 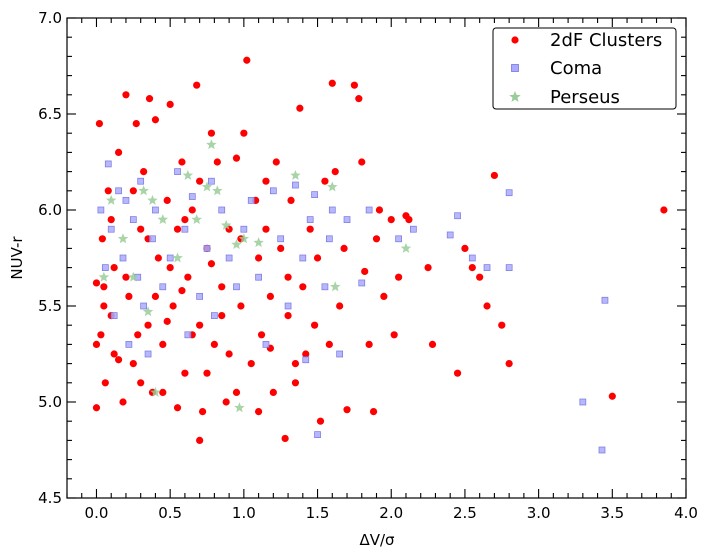 What do you see at coordinates (612, 513) in the screenshot?
I see `x-tick-label: 3.5` at bounding box center [612, 513].